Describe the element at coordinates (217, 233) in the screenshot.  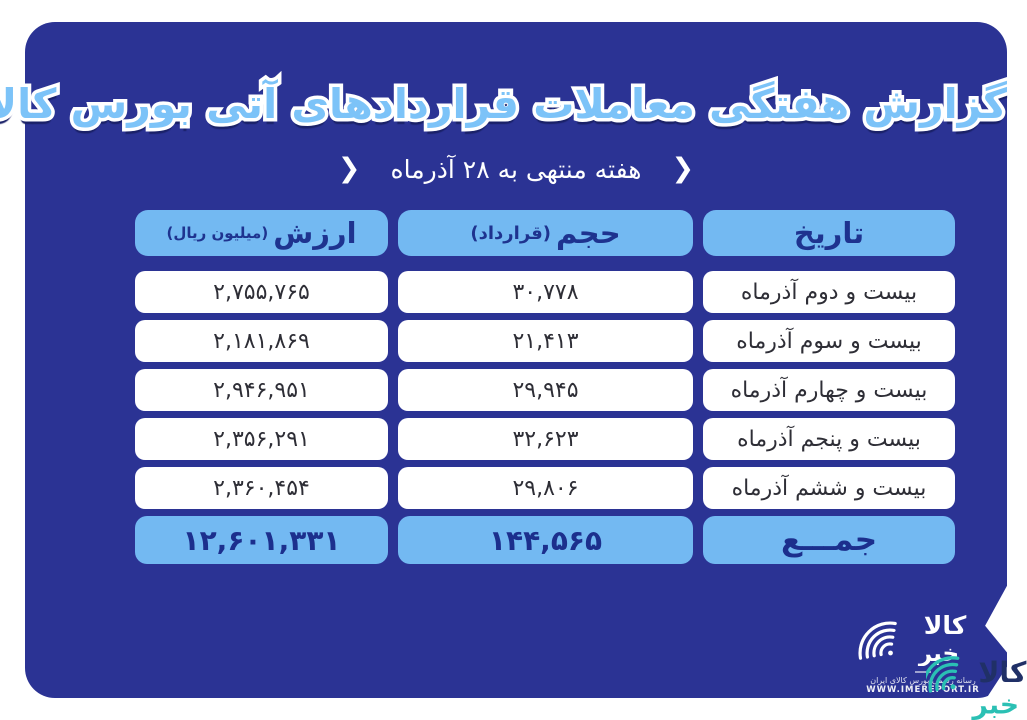
I see `header-value-unit: (میلیون ریال)` at that location.